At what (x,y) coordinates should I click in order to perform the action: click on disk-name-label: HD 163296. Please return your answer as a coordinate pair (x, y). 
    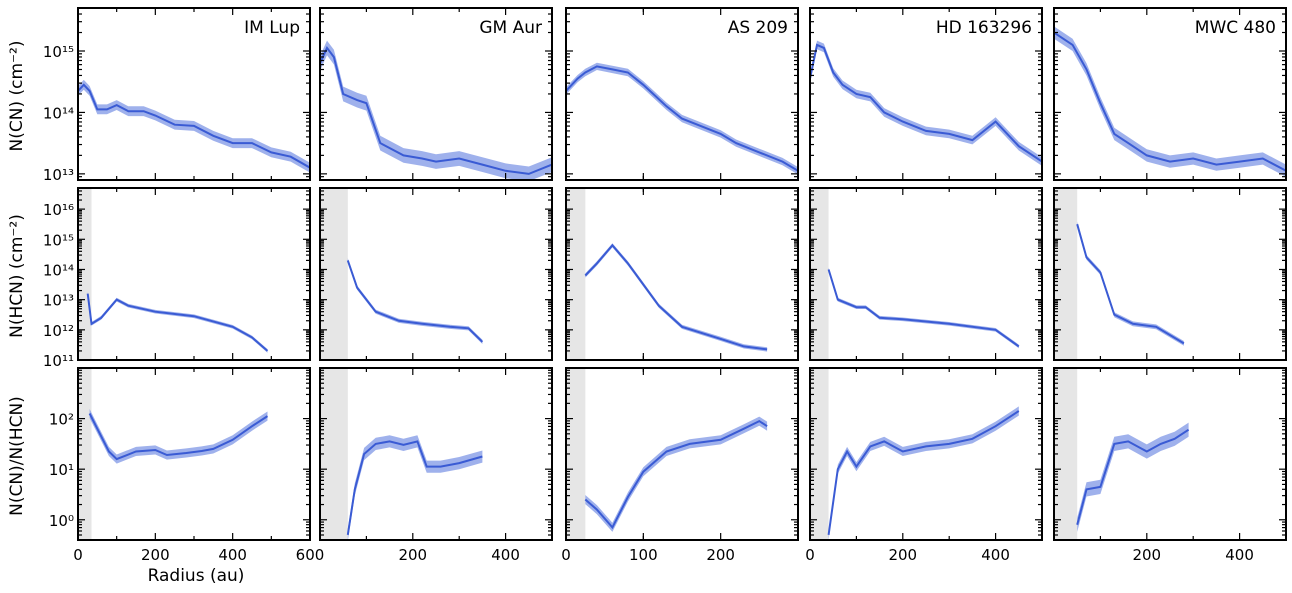
    Looking at the image, I should click on (984, 28).